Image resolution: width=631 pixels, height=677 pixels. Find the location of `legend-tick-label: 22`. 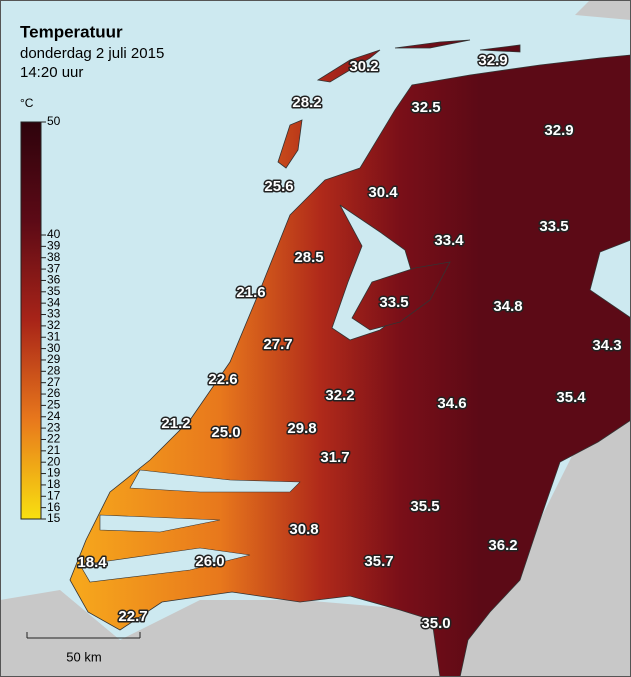

legend-tick-label: 22 is located at coordinates (54, 439).